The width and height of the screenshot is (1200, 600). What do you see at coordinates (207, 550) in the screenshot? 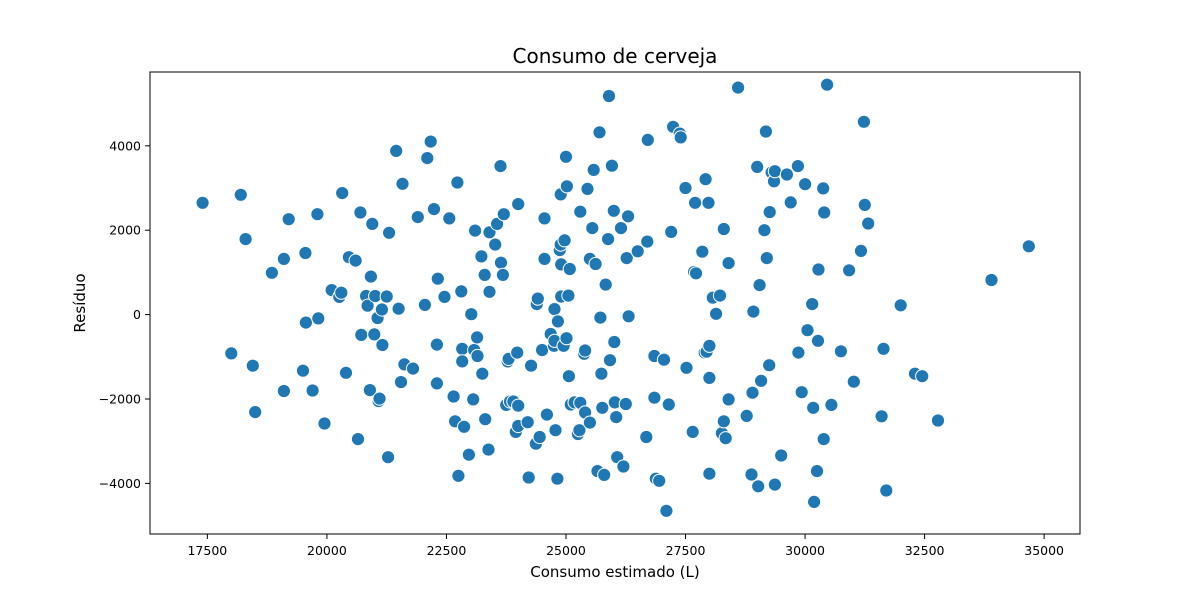
I see `x-tick-label: 17500` at bounding box center [207, 550].